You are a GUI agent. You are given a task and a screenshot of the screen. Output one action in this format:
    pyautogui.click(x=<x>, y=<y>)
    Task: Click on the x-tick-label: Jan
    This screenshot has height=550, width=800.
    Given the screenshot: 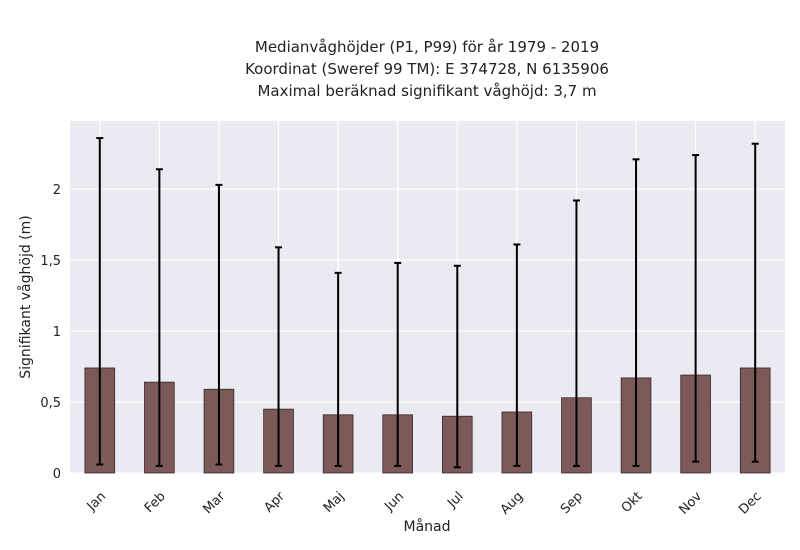 What is the action you would take?
    pyautogui.click(x=96, y=501)
    